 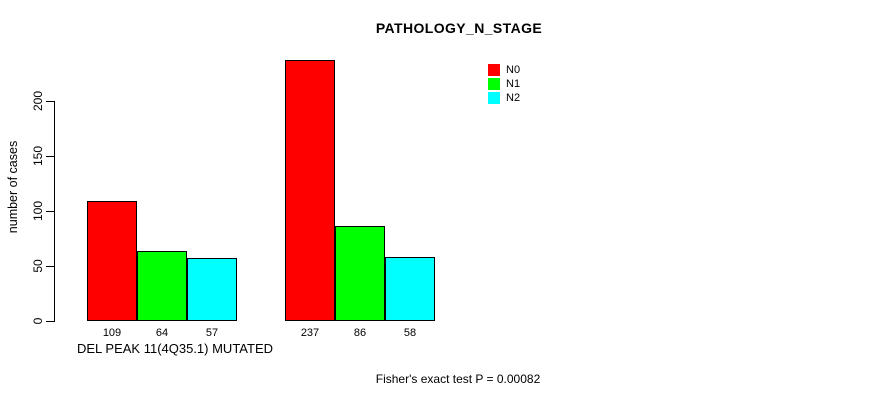 What do you see at coordinates (360, 273) in the screenshot?
I see `bar-N1-group2` at bounding box center [360, 273].